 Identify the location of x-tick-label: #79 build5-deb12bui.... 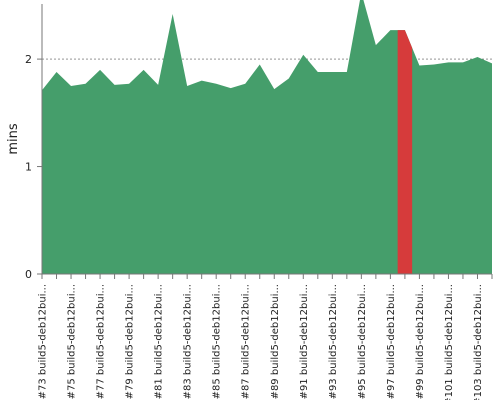
(130, 341).